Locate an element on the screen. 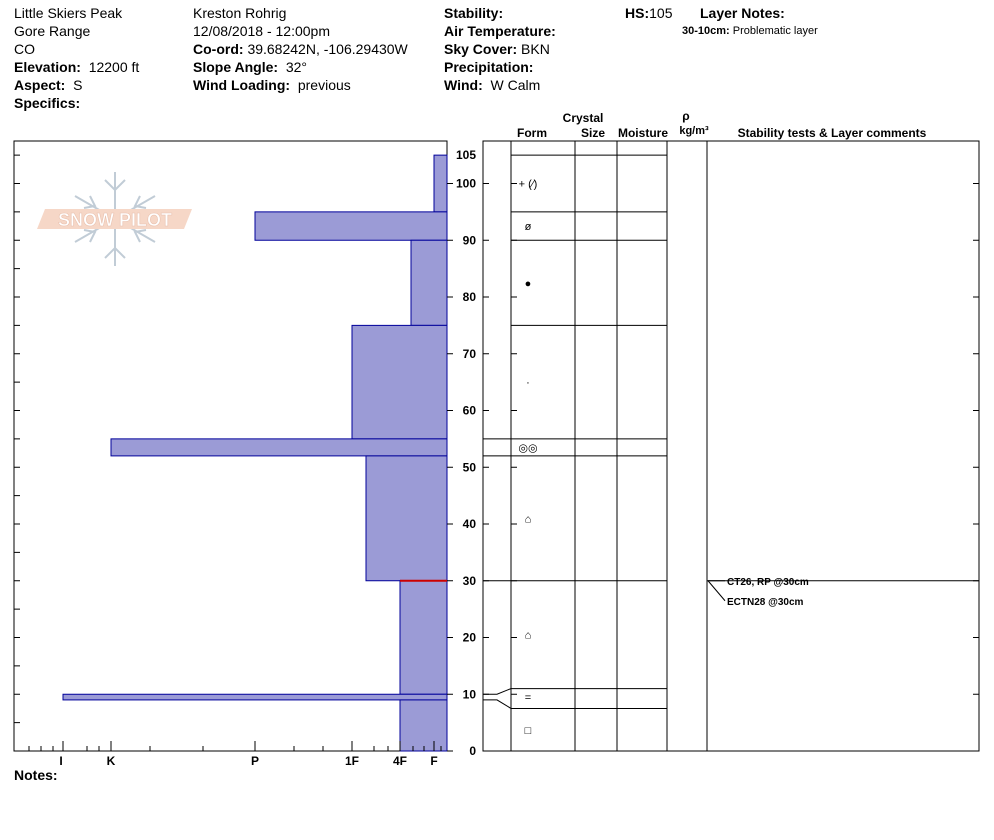  aspect-label: Aspect: is located at coordinates (40, 85).